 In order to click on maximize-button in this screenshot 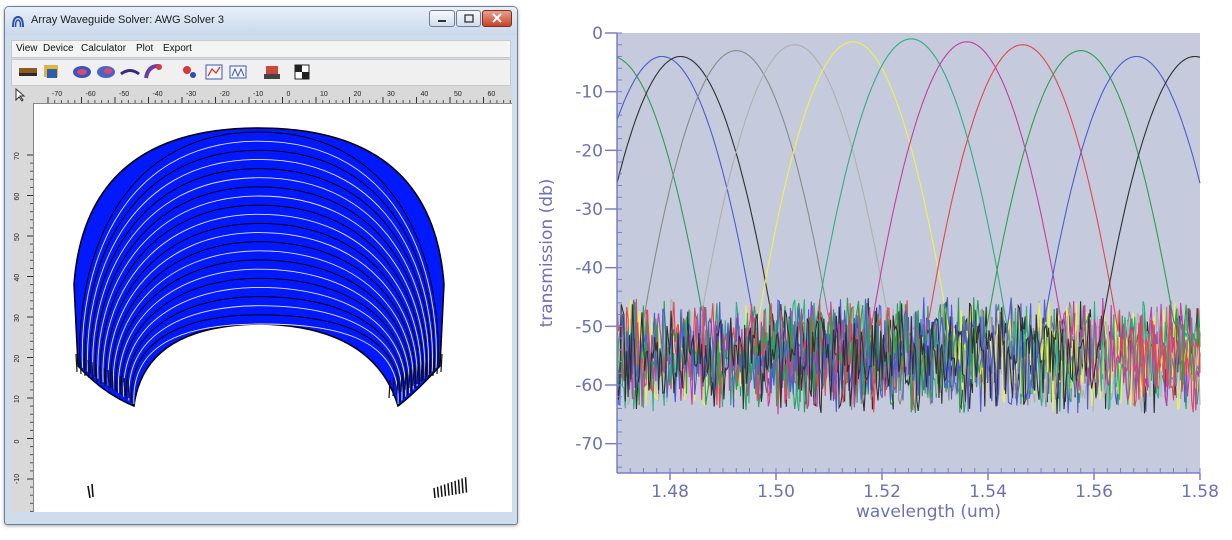, I will do `click(468, 18)`.